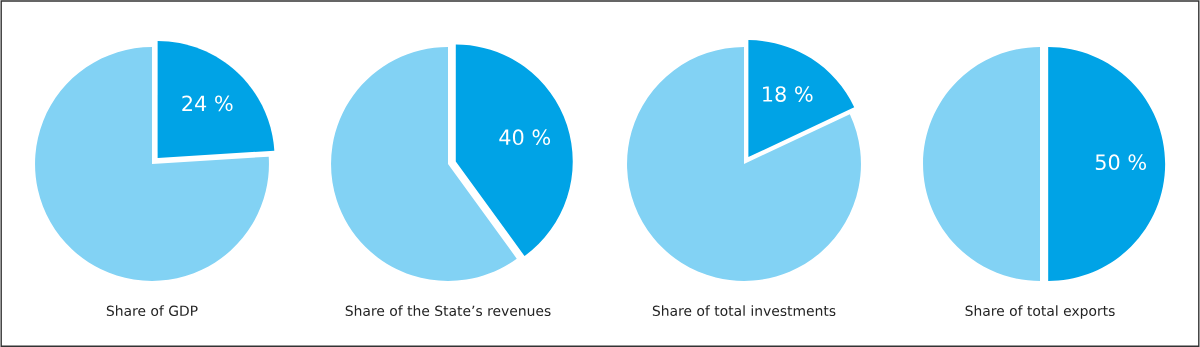 The height and width of the screenshot is (347, 1200). Describe the element at coordinates (1040, 312) in the screenshot. I see `text: Share of total exports` at that location.